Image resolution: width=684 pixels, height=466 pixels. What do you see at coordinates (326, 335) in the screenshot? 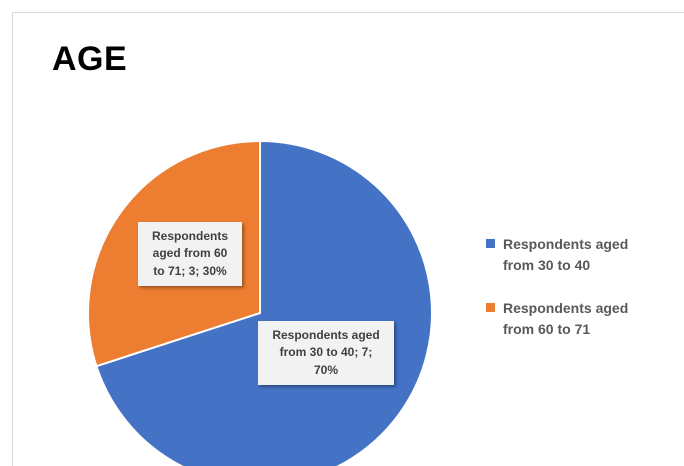
I see `data-label-line: Respondents aged` at bounding box center [326, 335].